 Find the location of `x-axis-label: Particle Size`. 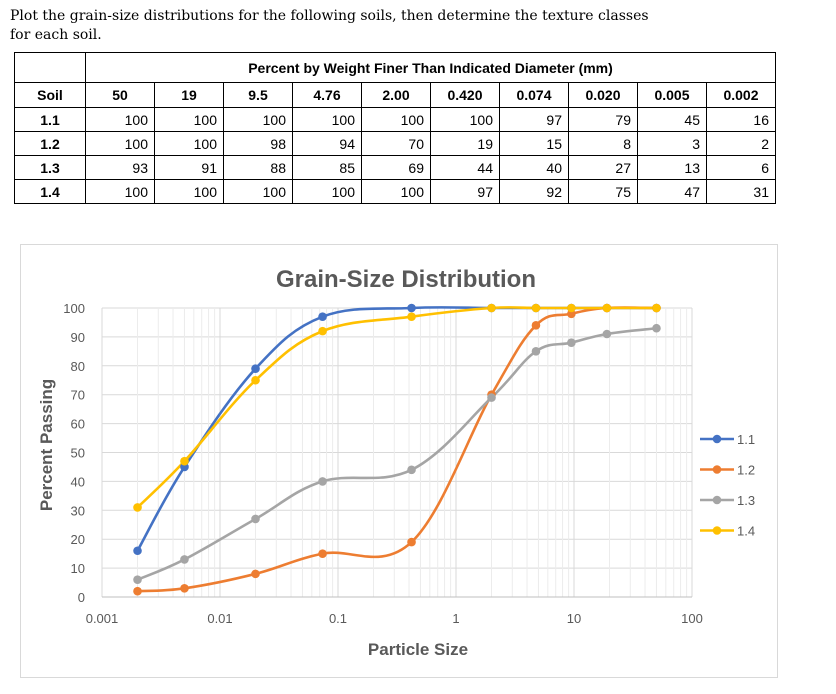

x-axis-label: Particle Size is located at coordinates (418, 649).